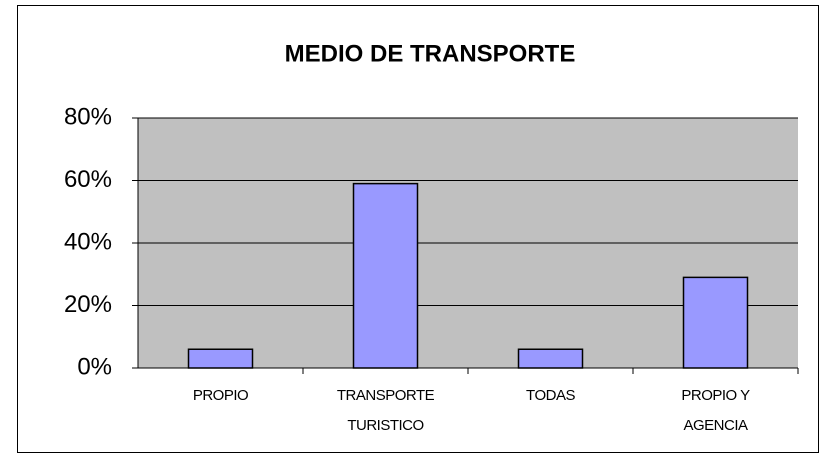 The width and height of the screenshot is (822, 457). Describe the element at coordinates (94, 366) in the screenshot. I see `y-tick-label: 0%` at that location.